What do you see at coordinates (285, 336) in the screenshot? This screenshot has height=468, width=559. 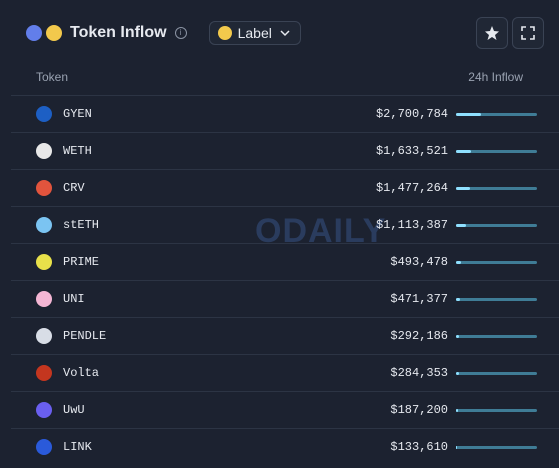 I see `table-row: PENDLE $292,186` at bounding box center [285, 336].